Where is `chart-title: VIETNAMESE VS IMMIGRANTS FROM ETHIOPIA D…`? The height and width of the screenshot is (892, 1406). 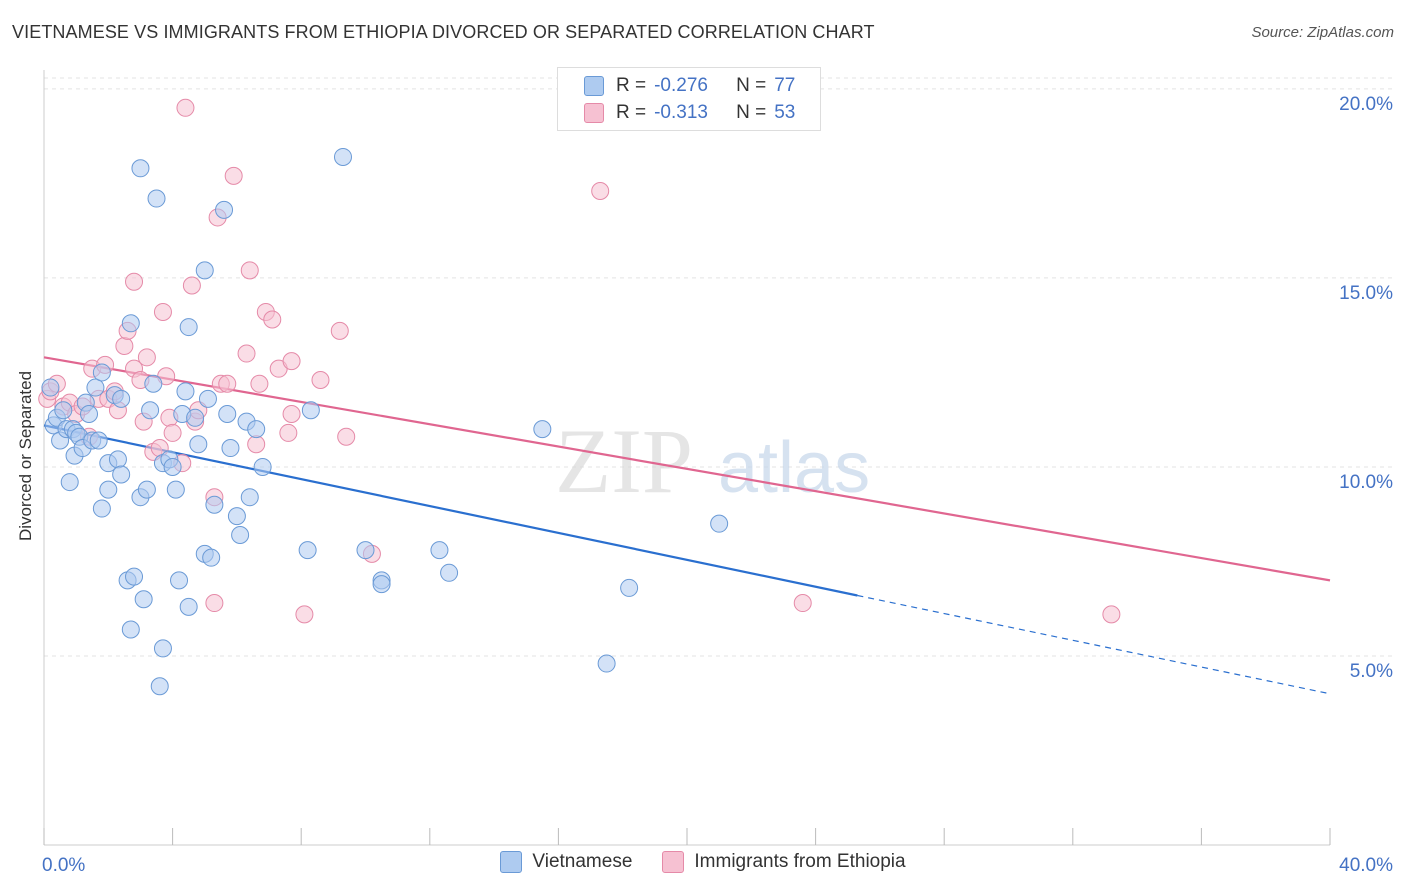 chart-title: VIETNAMESE VS IMMIGRANTS FROM ETHIOPIA D… is located at coordinates (443, 32).